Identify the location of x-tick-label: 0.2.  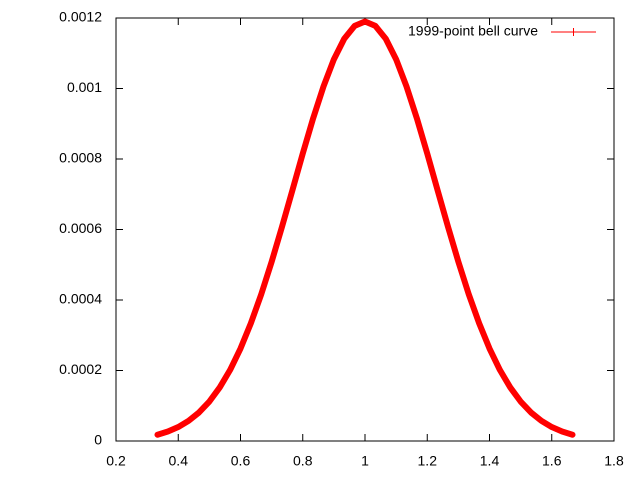
(116, 461).